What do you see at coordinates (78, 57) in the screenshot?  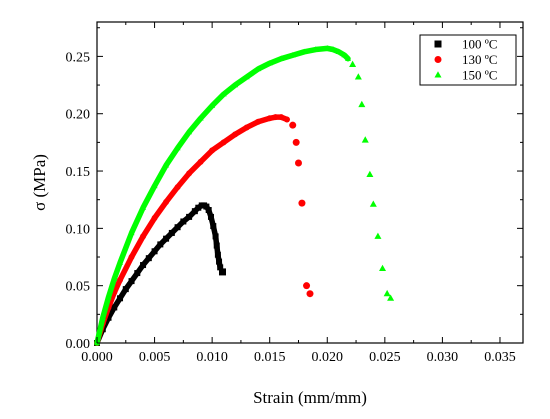 I see `y-tick-label: 0.25` at bounding box center [78, 57].